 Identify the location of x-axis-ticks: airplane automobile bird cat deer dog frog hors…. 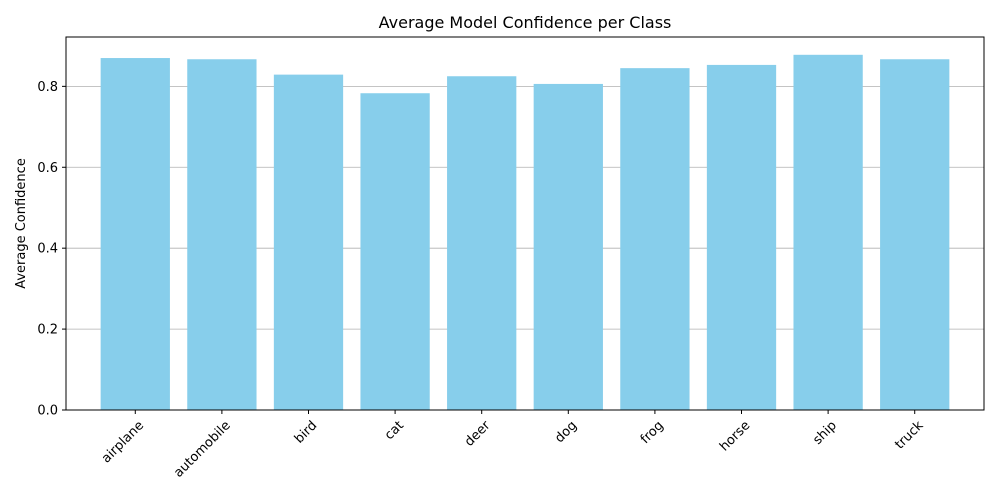
(513, 445).